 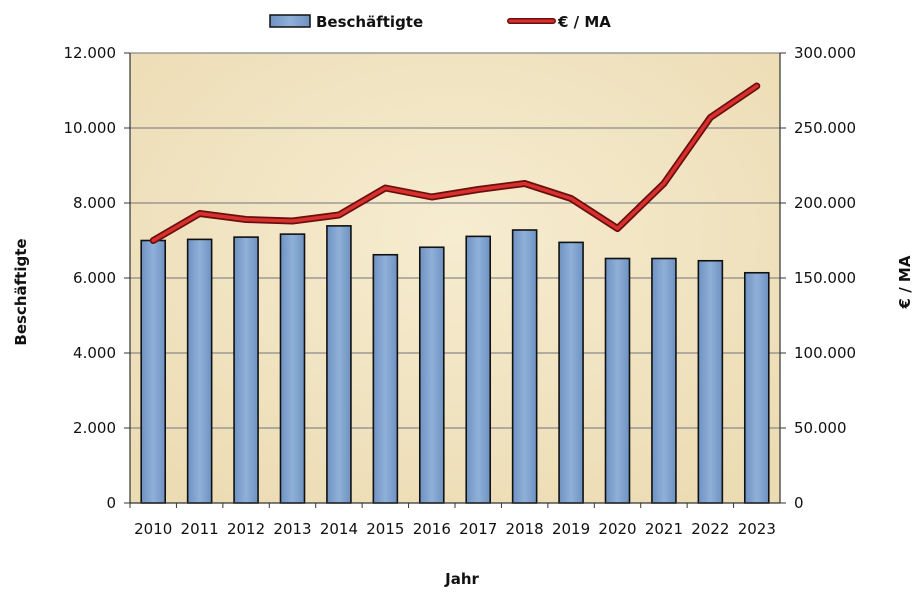 I want to click on y-left-tick-label: 6.000, so click(x=94, y=278).